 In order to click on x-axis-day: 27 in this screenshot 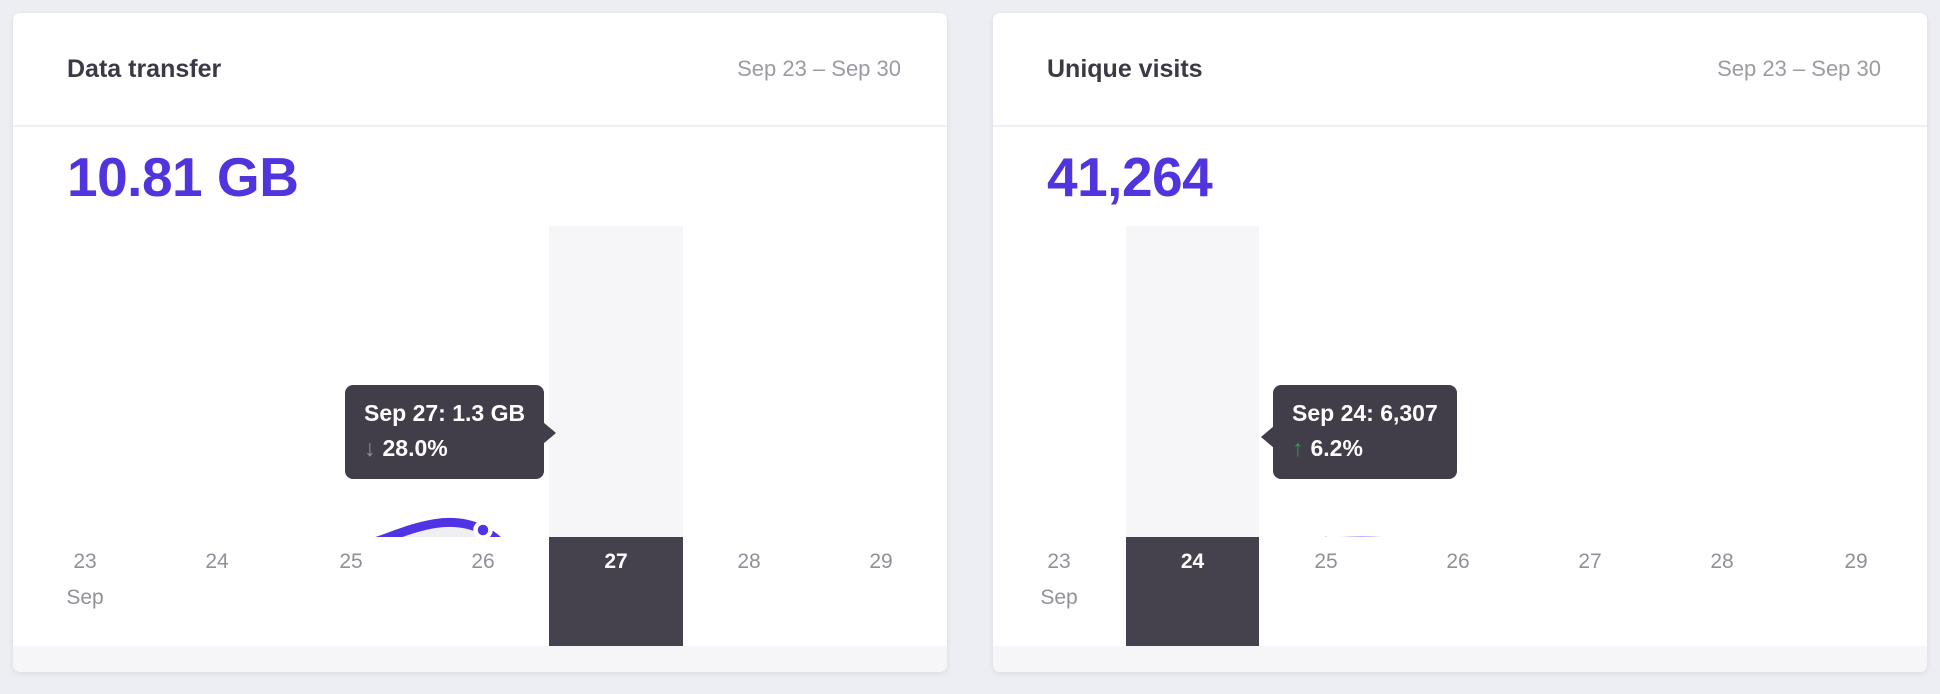, I will do `click(1590, 554)`.